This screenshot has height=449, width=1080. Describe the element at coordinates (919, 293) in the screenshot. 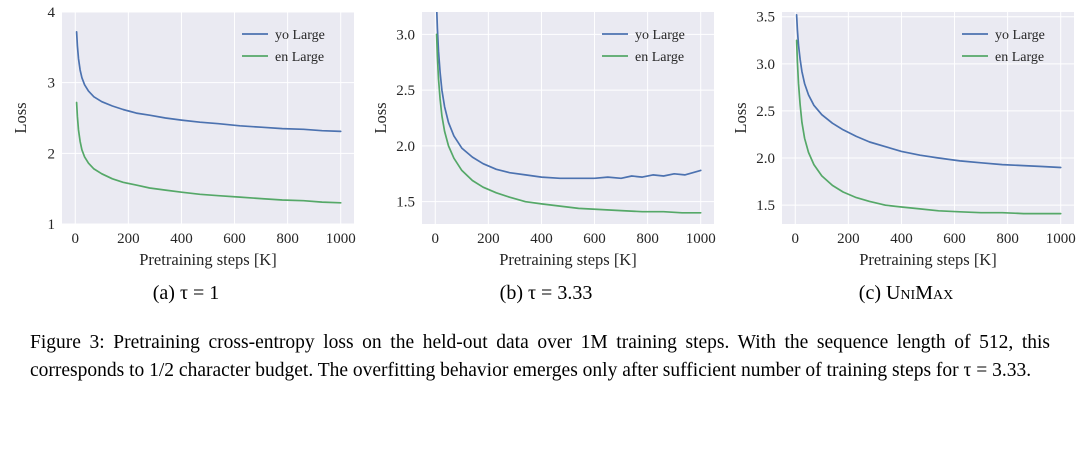

I see `subfig-c-title: UniMax` at that location.